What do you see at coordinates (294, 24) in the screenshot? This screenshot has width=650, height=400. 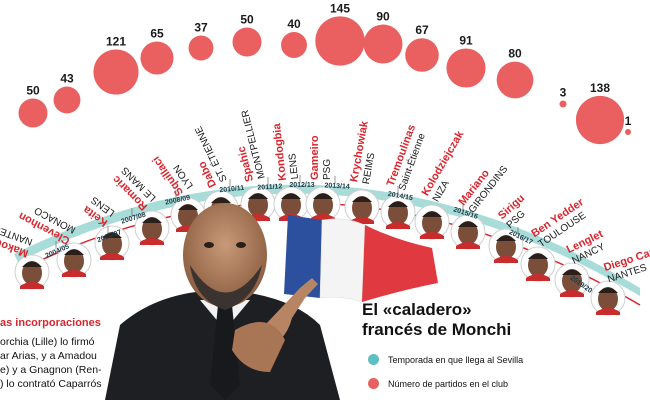 I see `match-count: 40` at bounding box center [294, 24].